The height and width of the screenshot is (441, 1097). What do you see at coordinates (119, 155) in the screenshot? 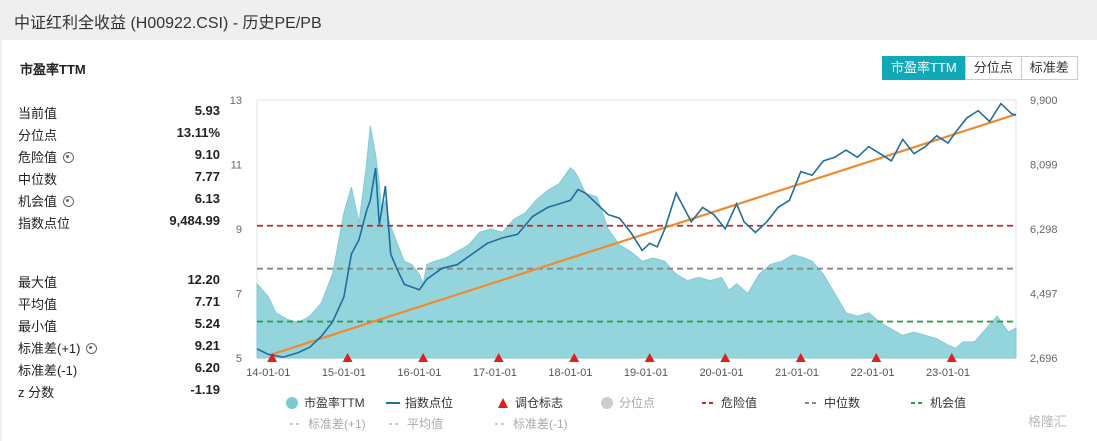
I see `stat-row: 危险值 9.10` at bounding box center [119, 155].